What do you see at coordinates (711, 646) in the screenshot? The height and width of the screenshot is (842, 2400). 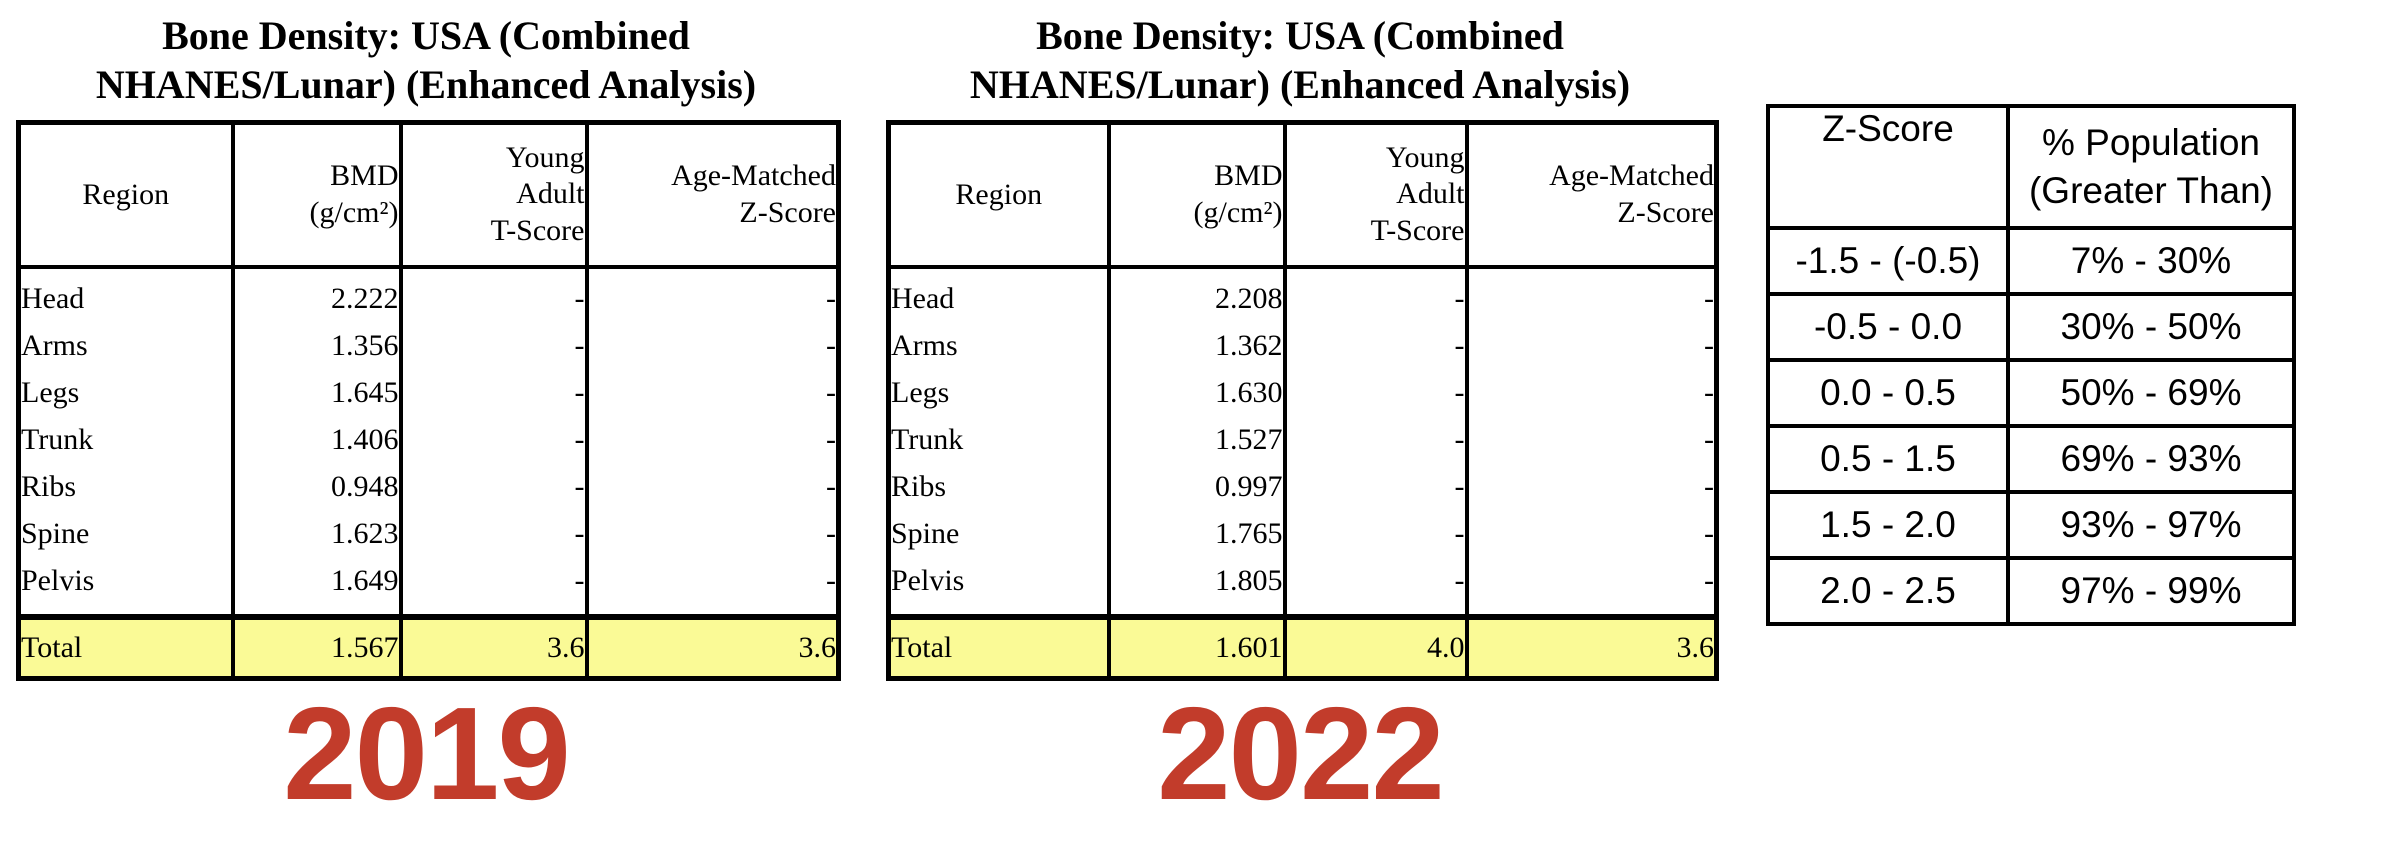 I see `total-zscore-cell: 3.6` at bounding box center [711, 646].